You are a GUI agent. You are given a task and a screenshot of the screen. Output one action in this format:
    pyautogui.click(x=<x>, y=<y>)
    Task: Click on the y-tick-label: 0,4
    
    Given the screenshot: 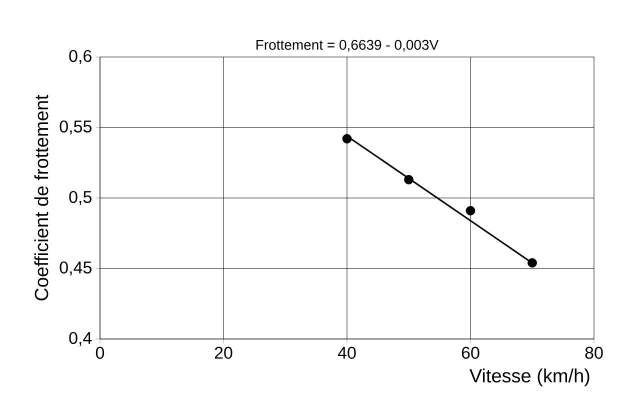 What is the action you would take?
    pyautogui.click(x=80, y=339)
    